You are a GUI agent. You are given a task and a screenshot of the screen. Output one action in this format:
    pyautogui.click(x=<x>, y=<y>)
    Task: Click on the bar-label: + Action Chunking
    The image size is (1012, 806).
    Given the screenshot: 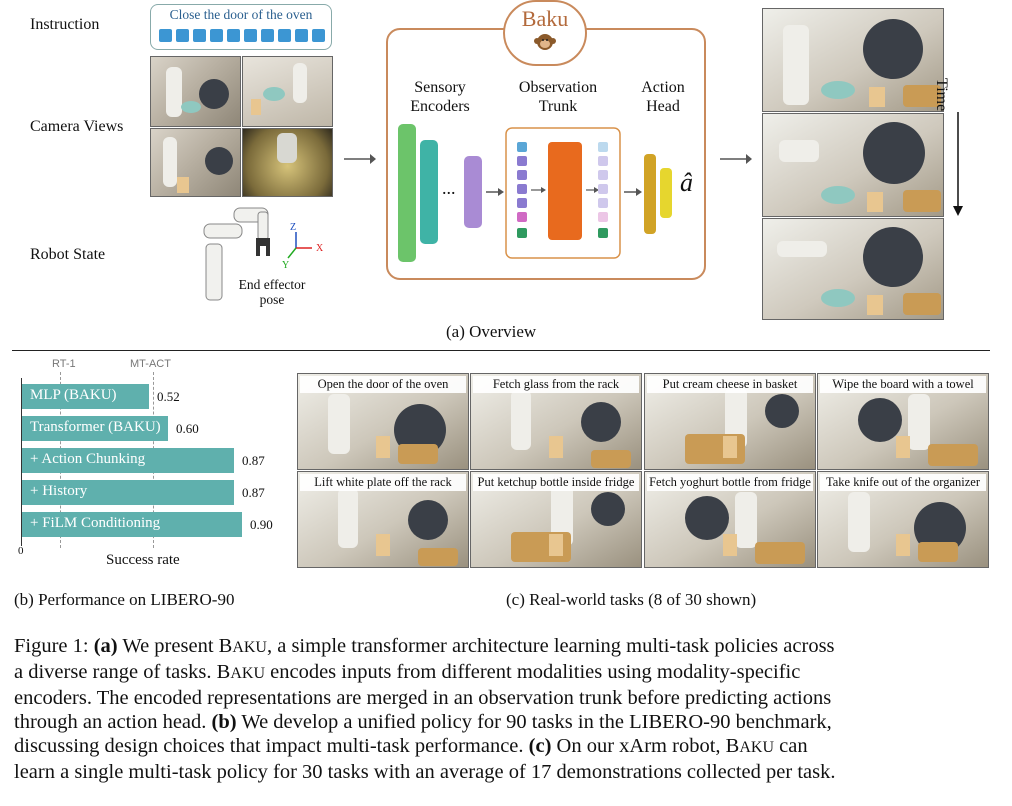 What is the action you would take?
    pyautogui.click(x=88, y=459)
    